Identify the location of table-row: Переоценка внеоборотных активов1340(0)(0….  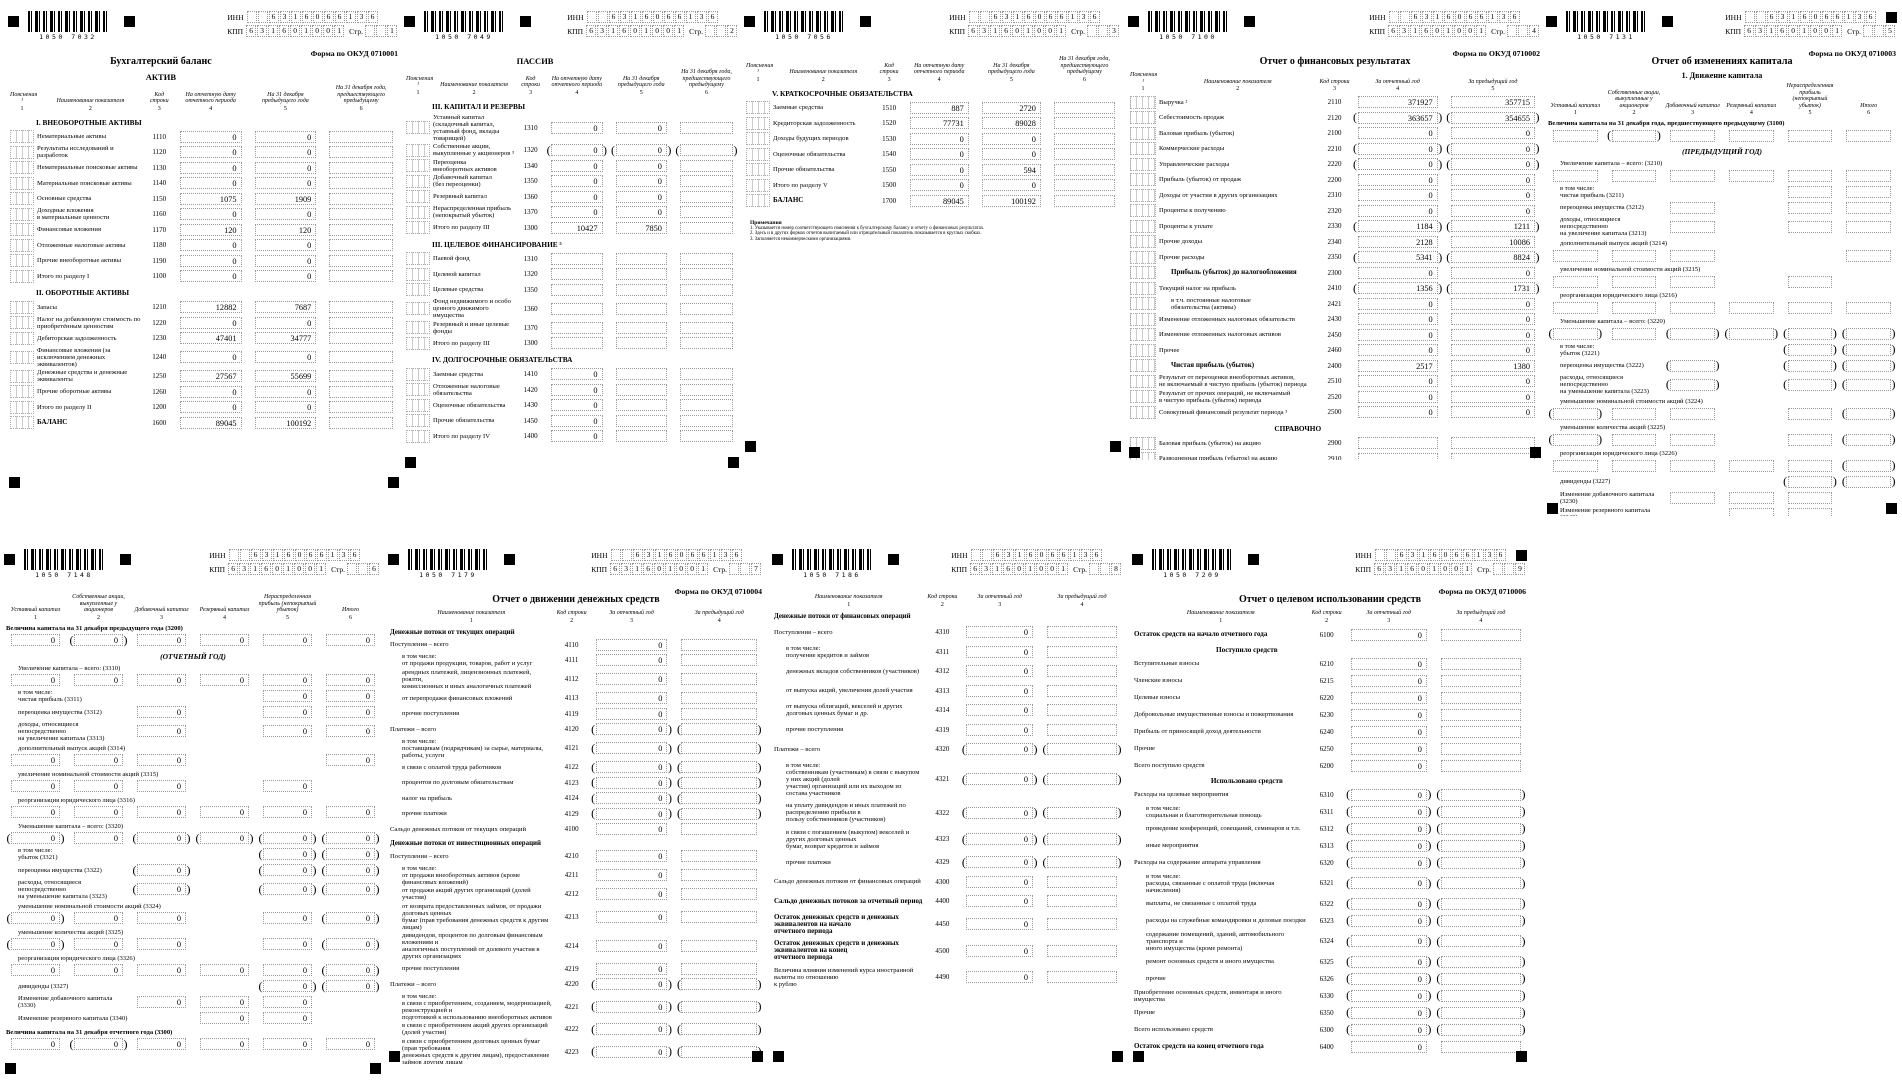
(572, 166).